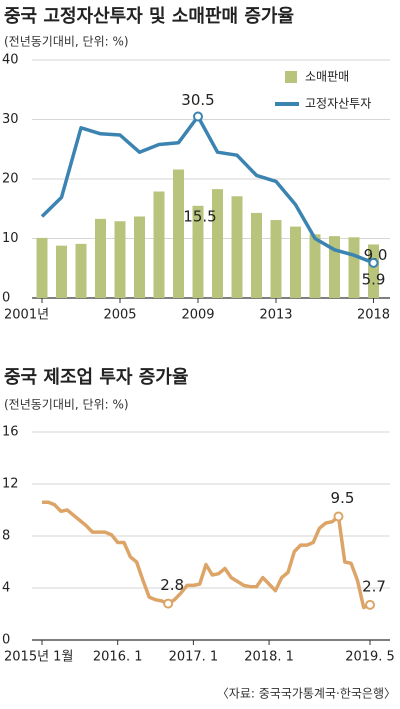 Image resolution: width=400 pixels, height=709 pixels. What do you see at coordinates (96, 377) in the screenshot?
I see `chart-title: 중국 제조업 투자 증가율` at bounding box center [96, 377].